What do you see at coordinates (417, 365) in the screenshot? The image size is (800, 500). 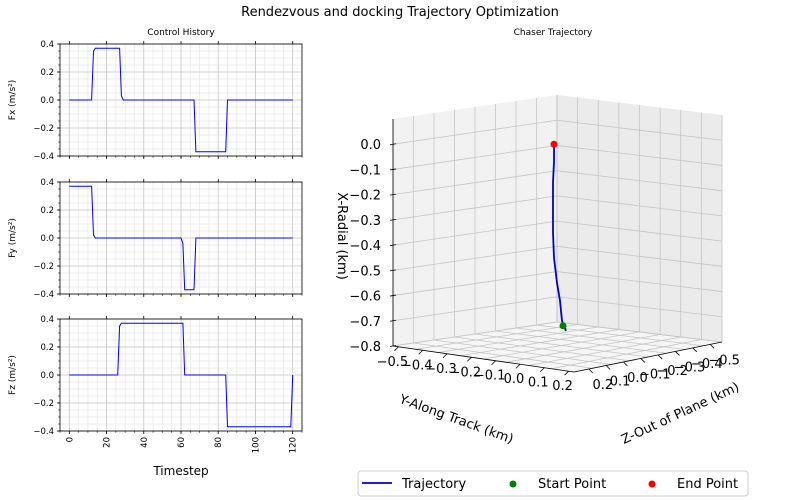 I see `y-along-tick-label: −0.4` at bounding box center [417, 365].